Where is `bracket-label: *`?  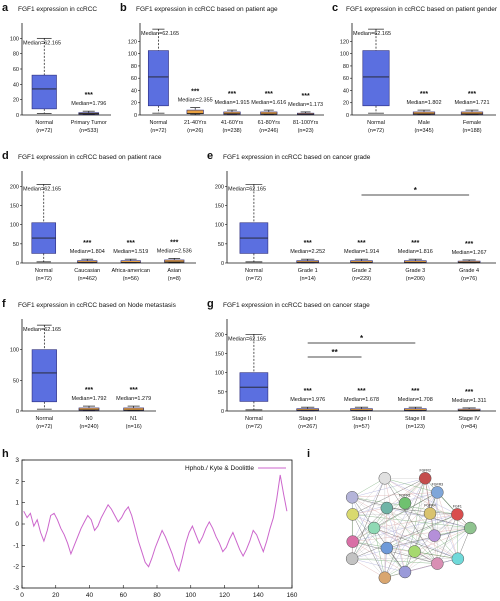
bracket-label: * is located at coordinates (362, 338).